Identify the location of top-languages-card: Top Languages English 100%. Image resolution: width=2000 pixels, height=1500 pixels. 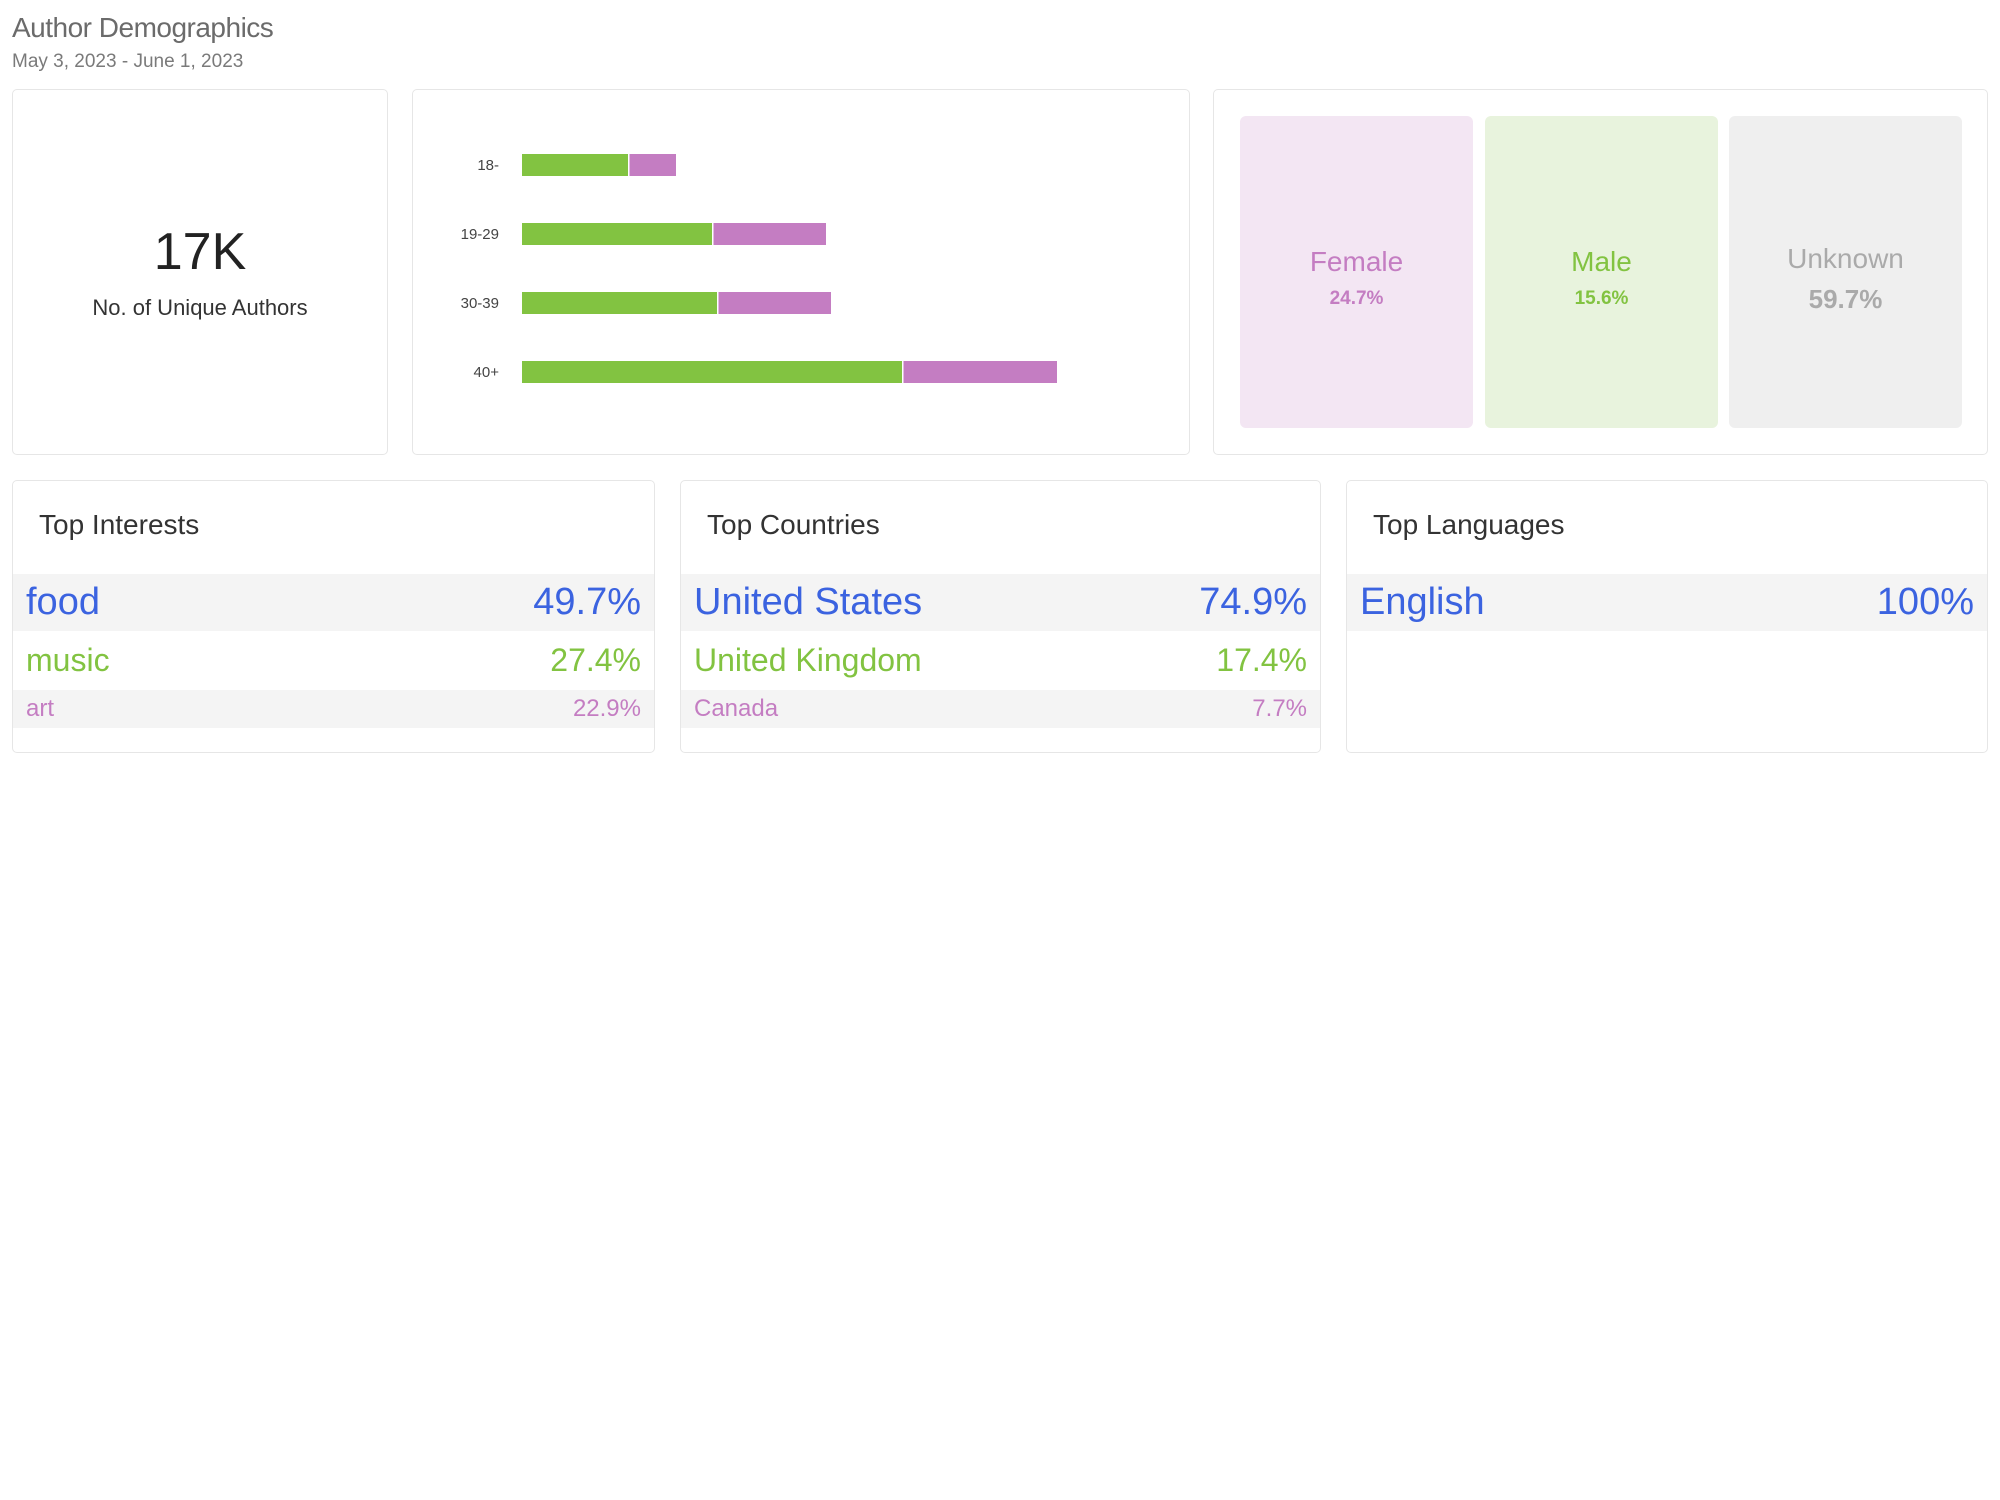
(1667, 616).